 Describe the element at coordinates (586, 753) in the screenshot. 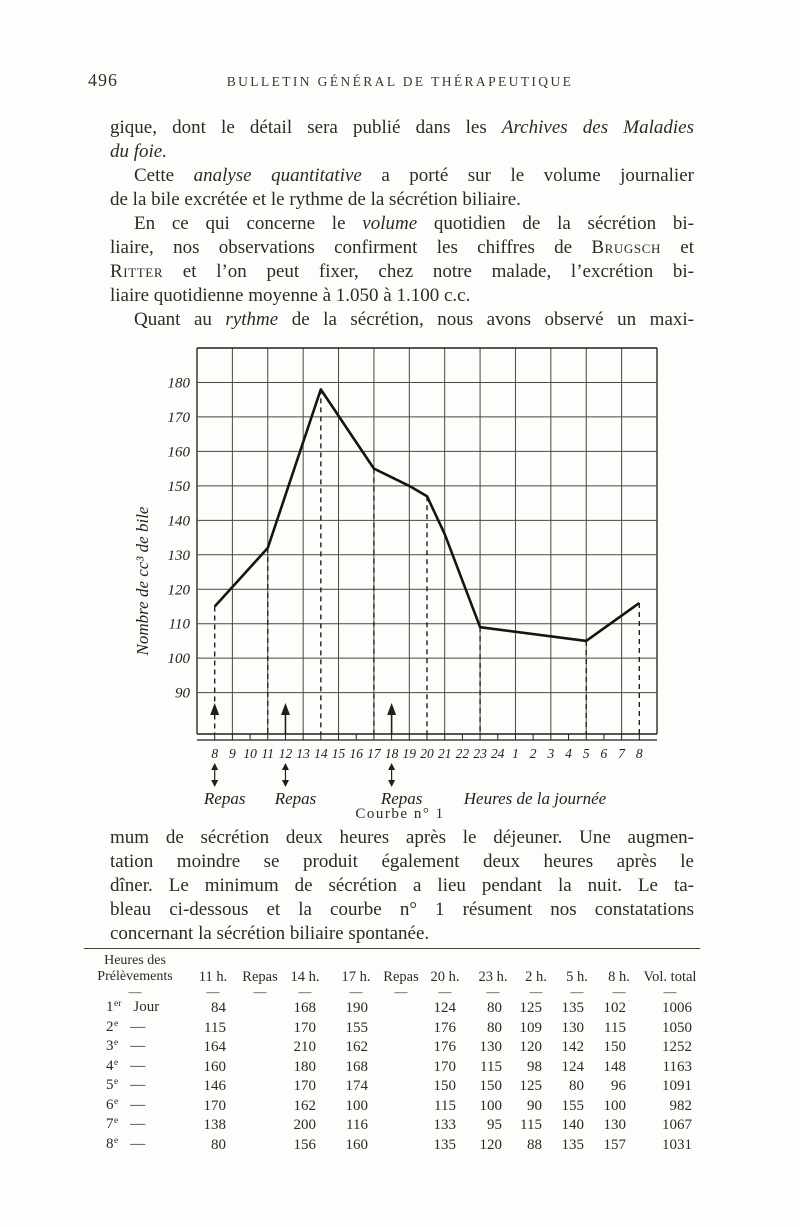

I see `x-tick-label: 5` at that location.